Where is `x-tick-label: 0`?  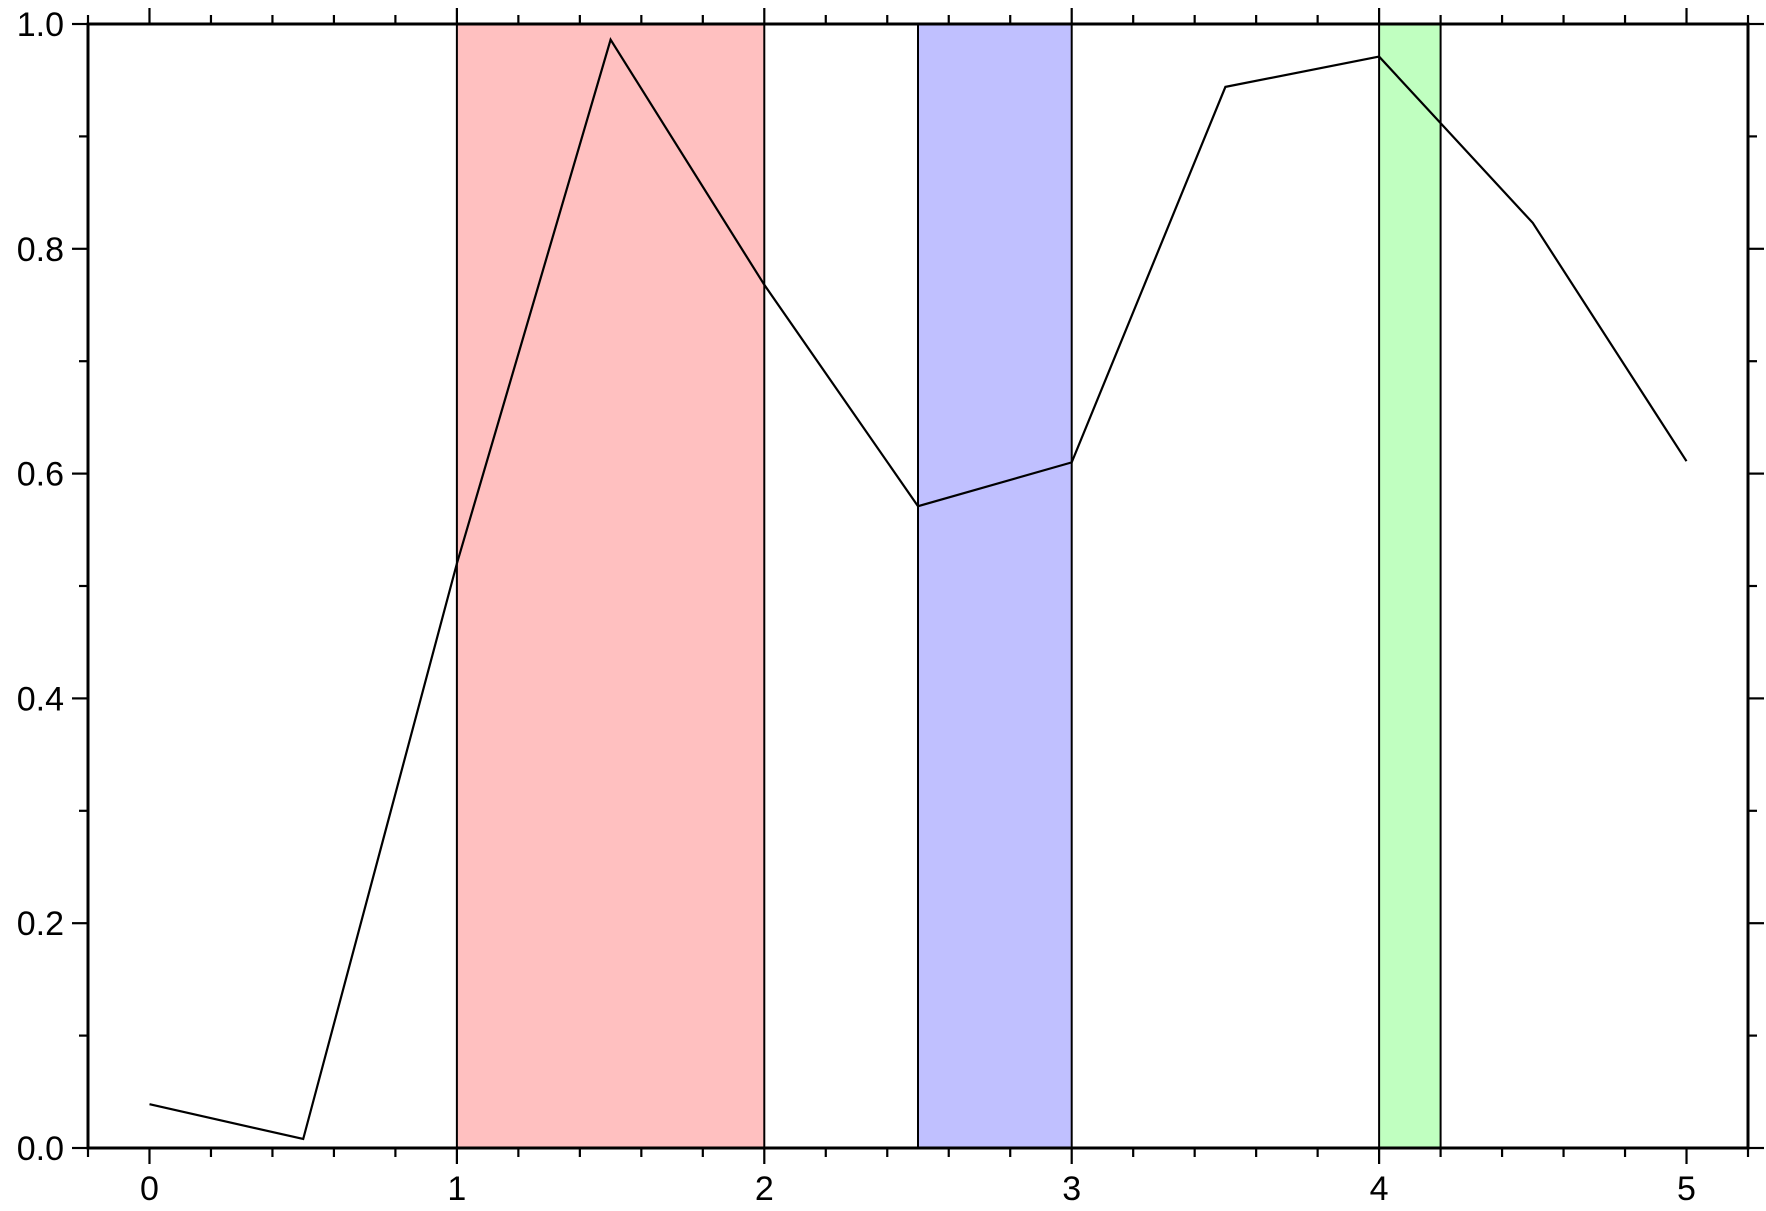 x-tick-label: 0 is located at coordinates (149, 1189).